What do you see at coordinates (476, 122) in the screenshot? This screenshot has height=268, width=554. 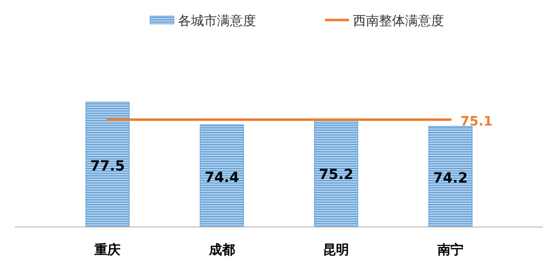 I see `data-label: 75.1` at bounding box center [476, 122].